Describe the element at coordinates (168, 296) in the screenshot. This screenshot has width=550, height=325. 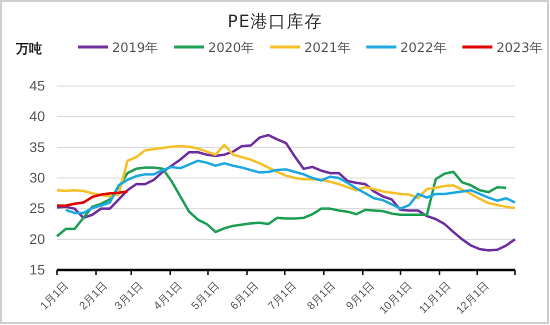
I see `x-tick-label: 4月1日` at that location.